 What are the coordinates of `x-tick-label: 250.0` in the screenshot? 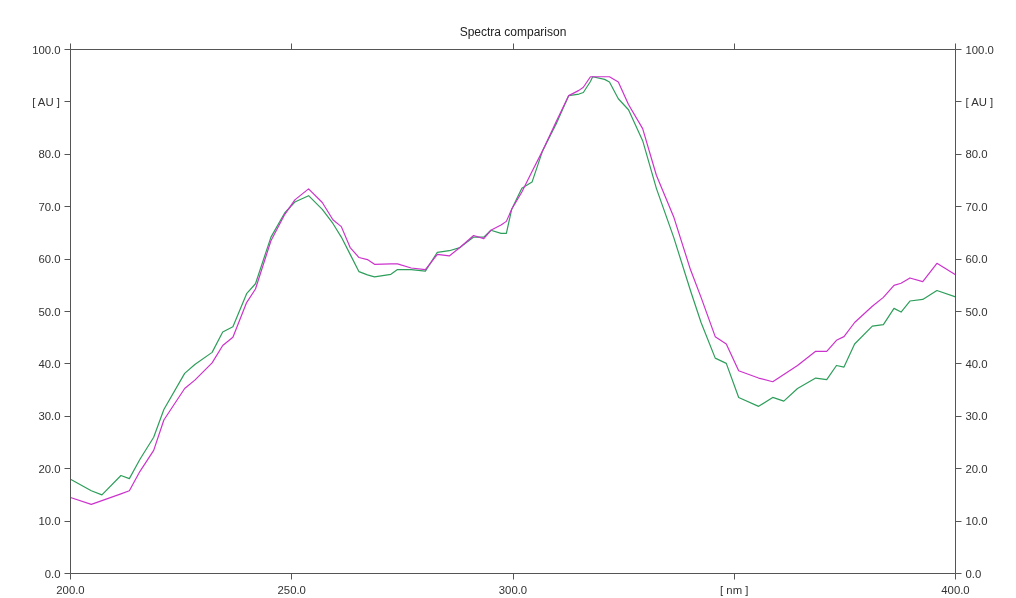 It's located at (291, 589).